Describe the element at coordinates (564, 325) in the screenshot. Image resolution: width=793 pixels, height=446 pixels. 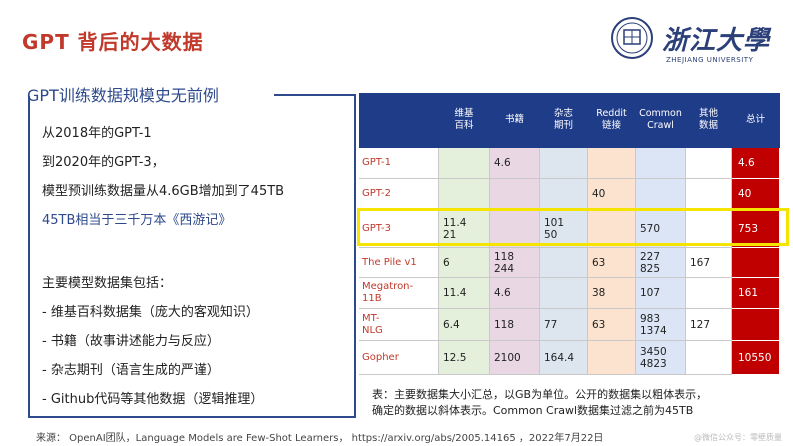
I see `data-cell: 77` at that location.